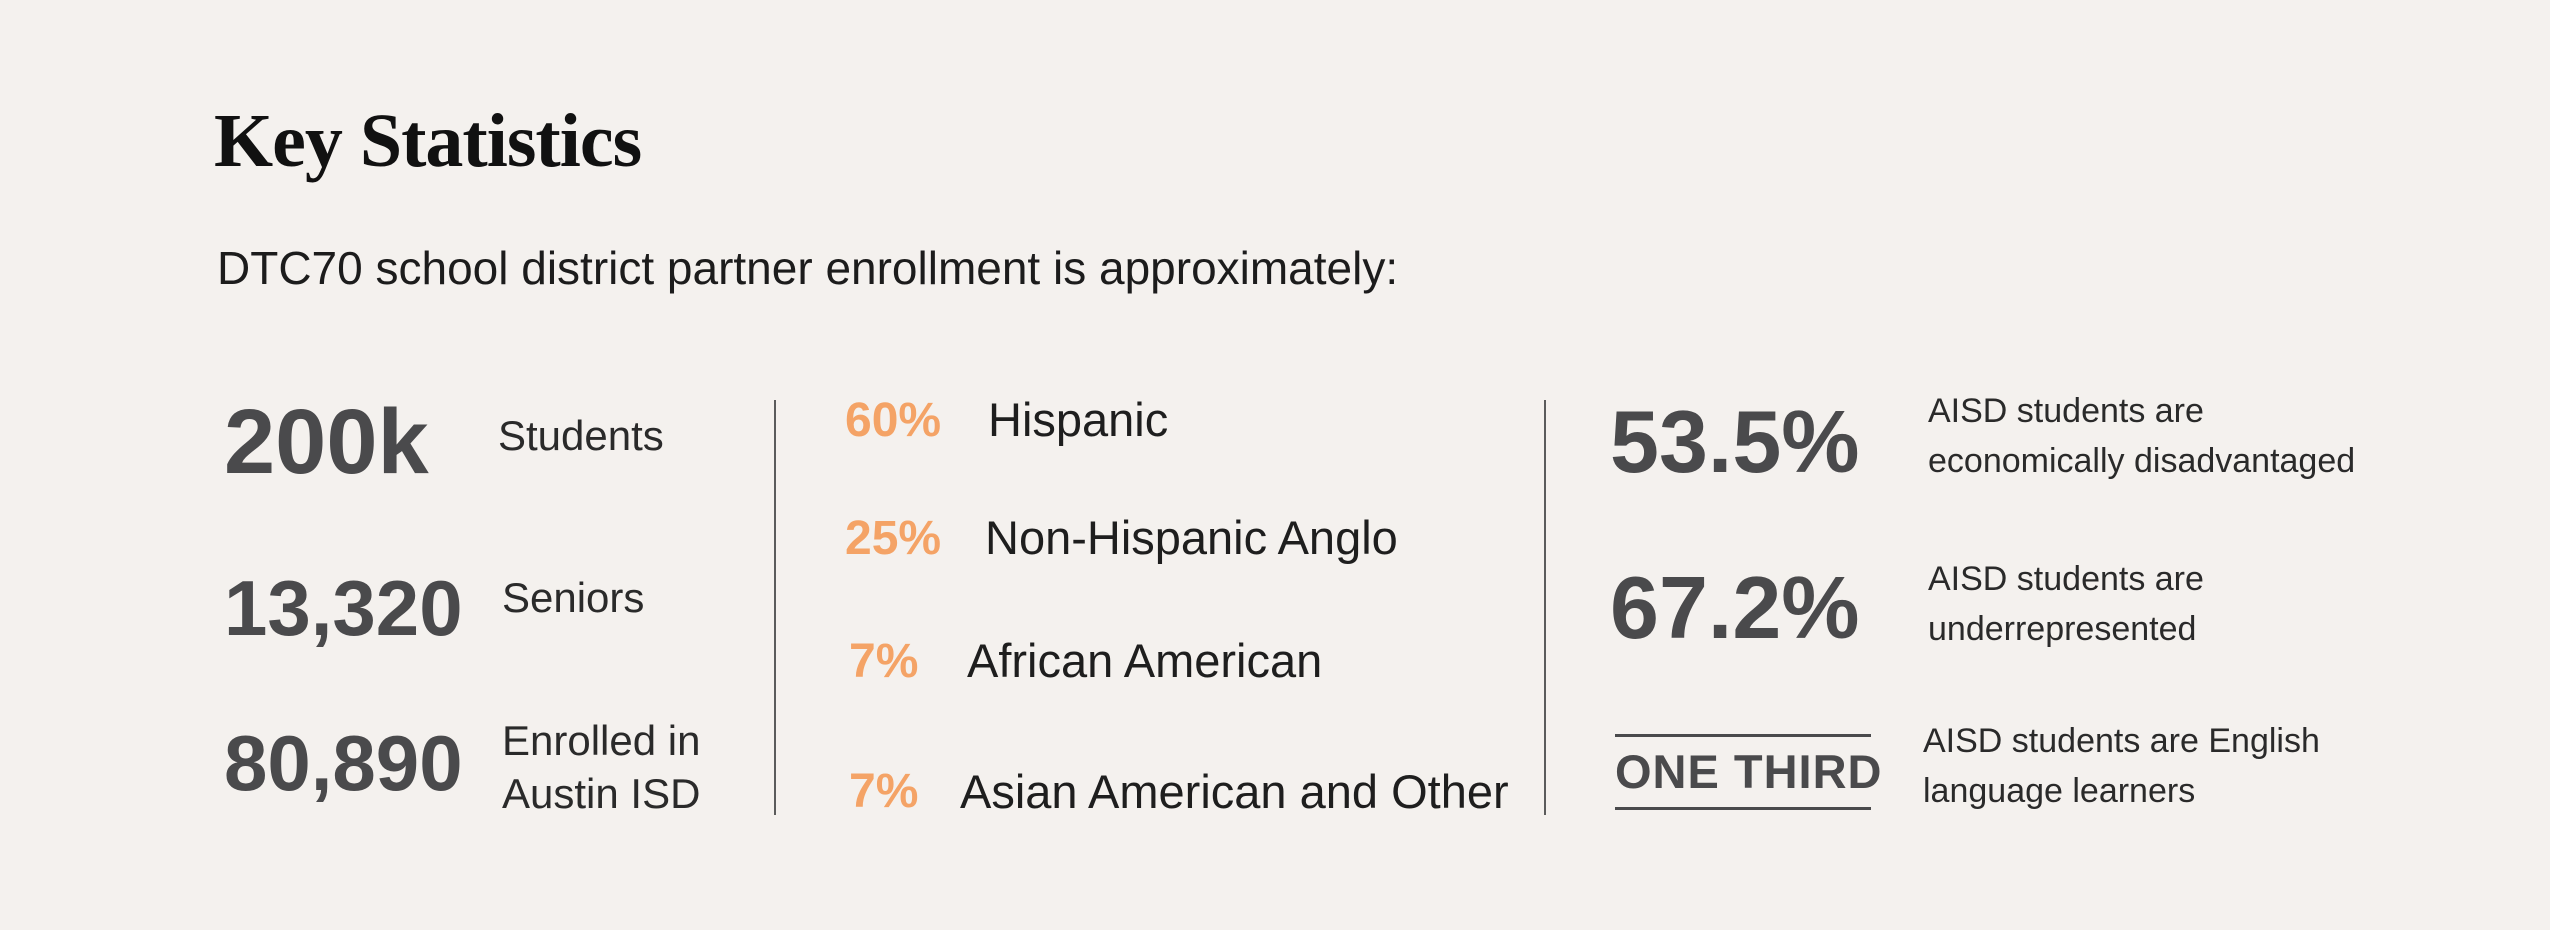  What do you see at coordinates (343, 608) in the screenshot?
I see `seniors-count: 13,320` at bounding box center [343, 608].